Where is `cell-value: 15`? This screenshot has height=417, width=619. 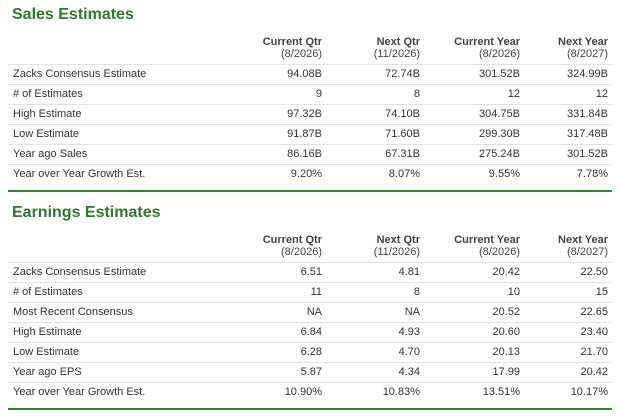 cell-value: 15 is located at coordinates (568, 292).